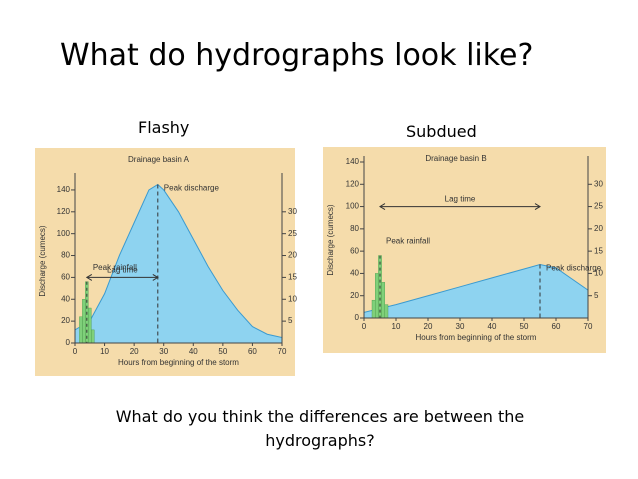 Image resolution: width=638 pixels, height=479 pixels. I want to click on chart-title: Drainage basin B, so click(455, 158).